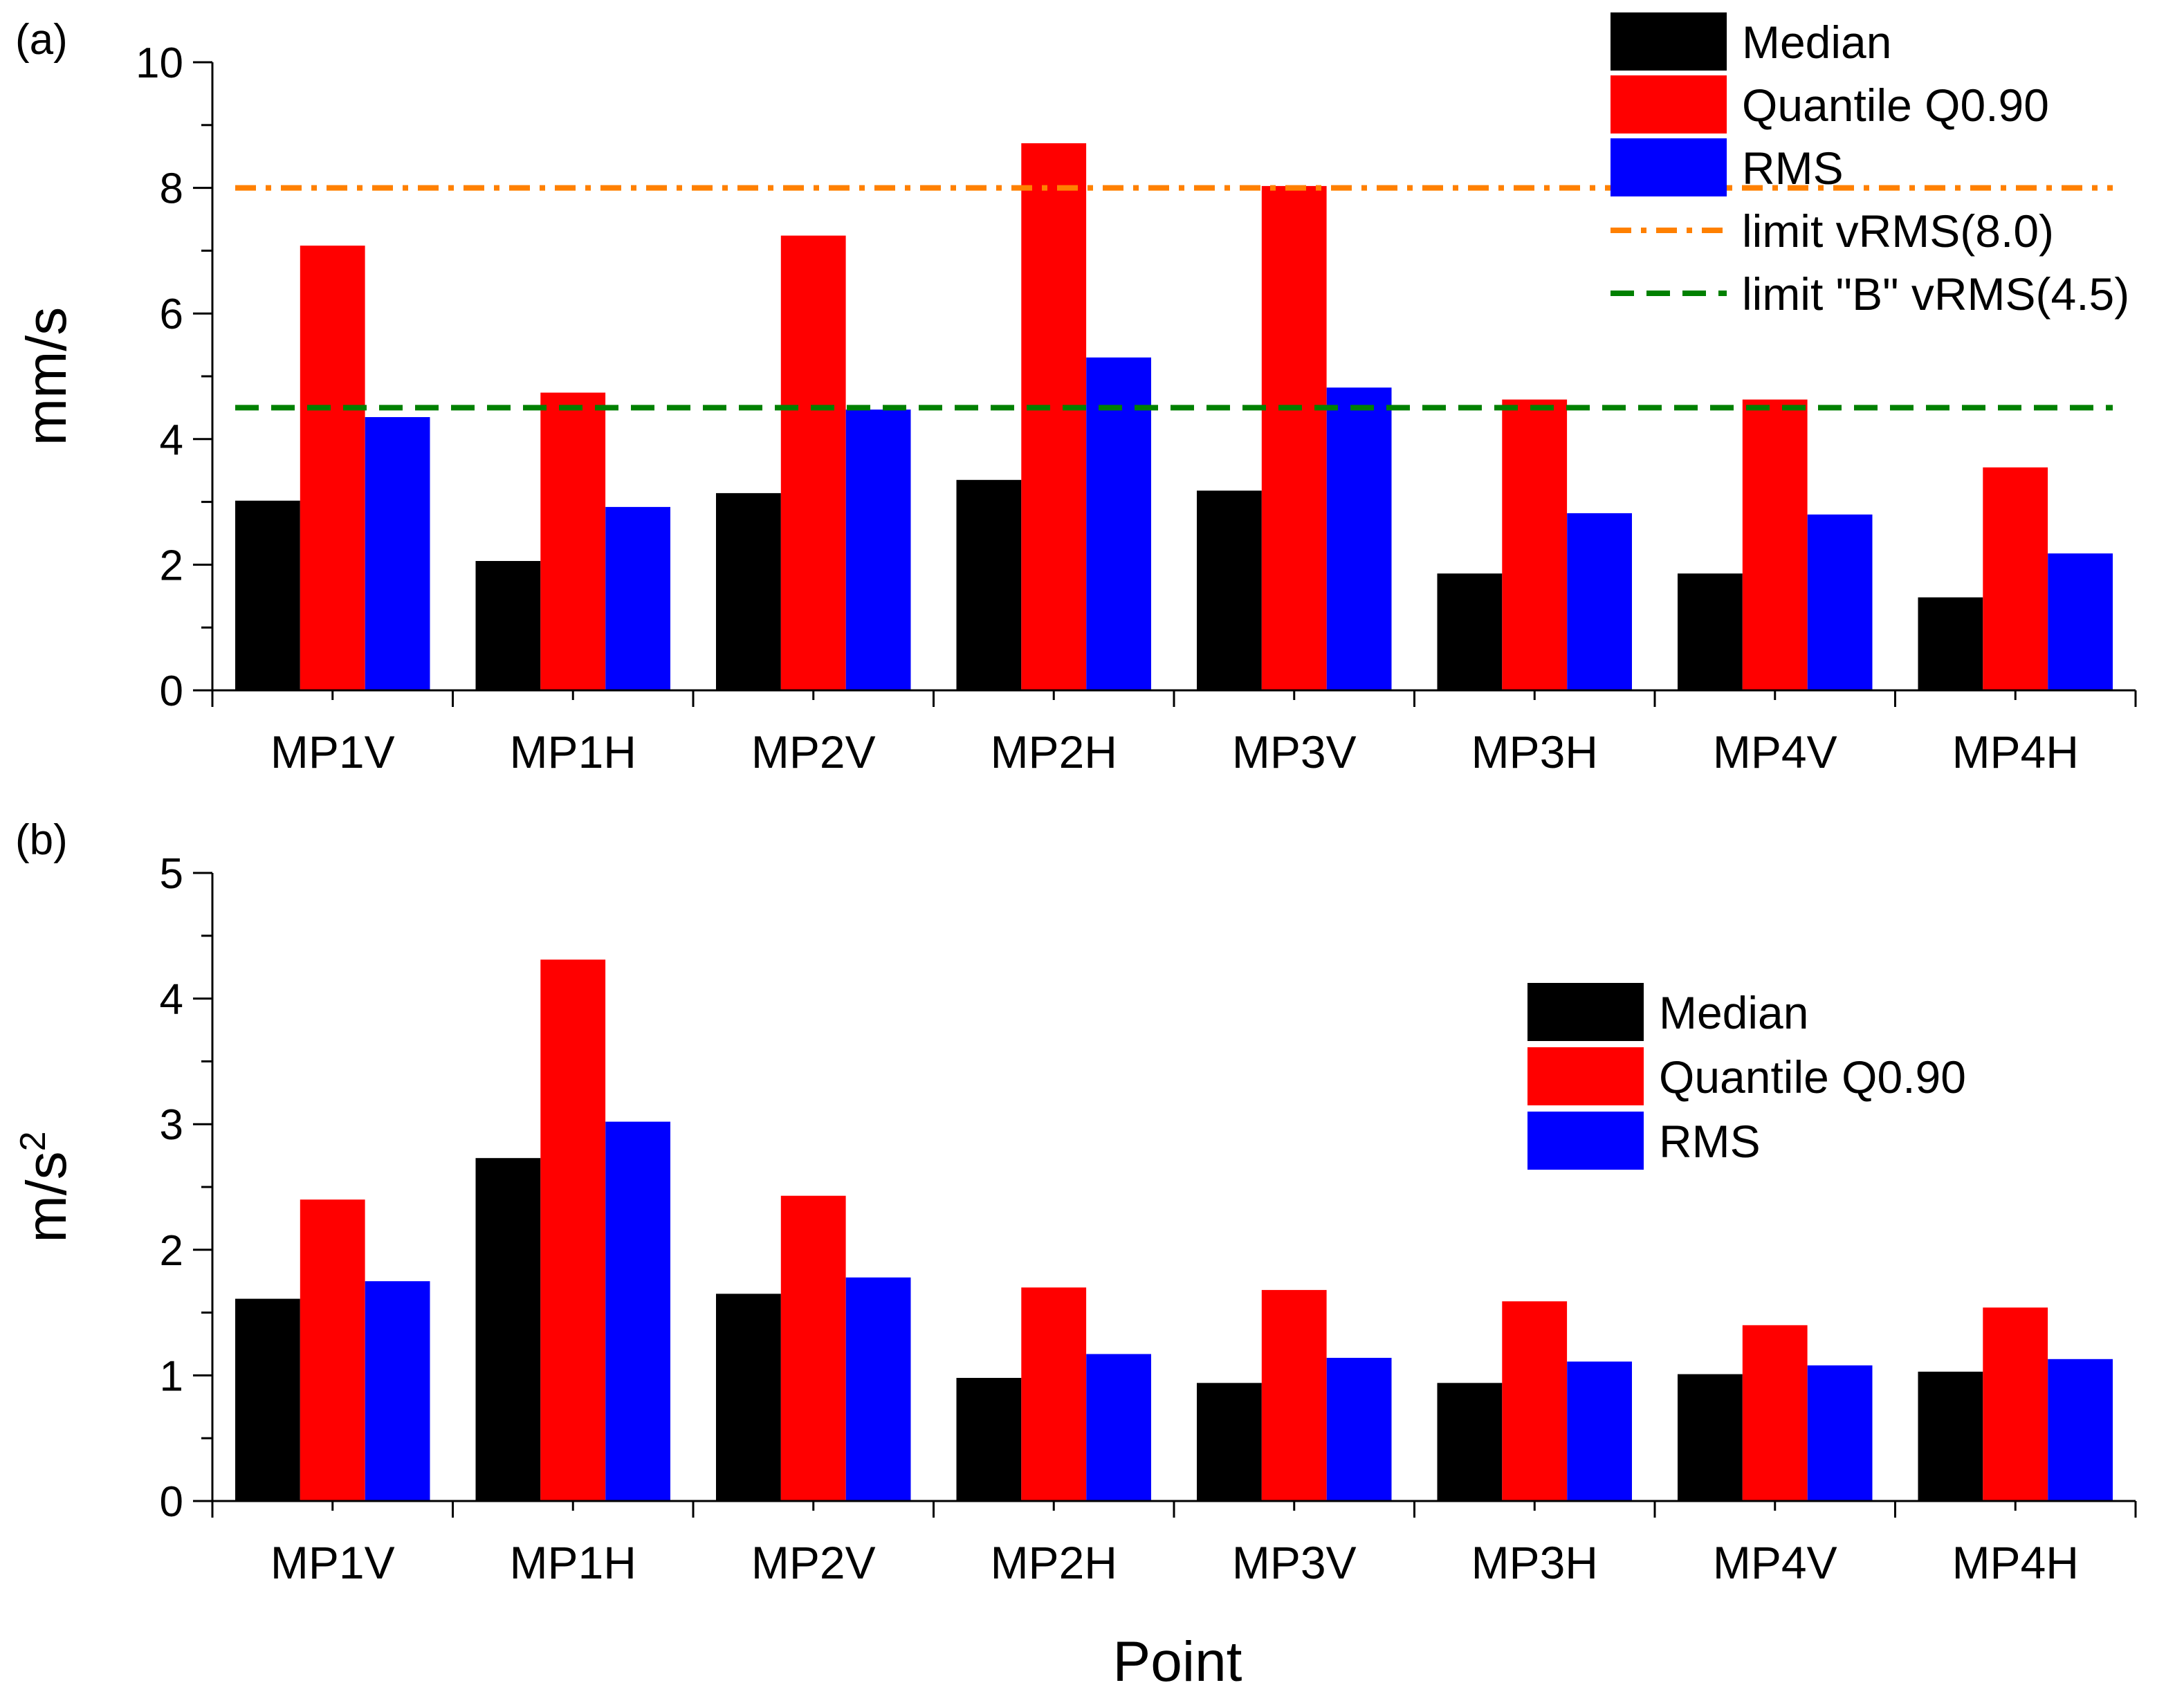 This screenshot has width=2184, height=1703. I want to click on panel-a-bar-mp2h-rms, so click(1118, 523).